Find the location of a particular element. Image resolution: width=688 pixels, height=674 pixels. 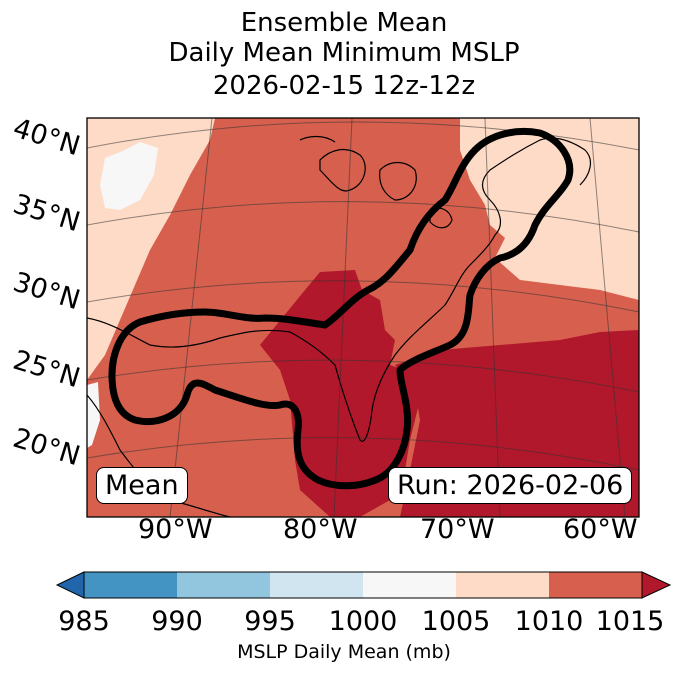

title-line-1: Ensemble Mean is located at coordinates (344, 23).